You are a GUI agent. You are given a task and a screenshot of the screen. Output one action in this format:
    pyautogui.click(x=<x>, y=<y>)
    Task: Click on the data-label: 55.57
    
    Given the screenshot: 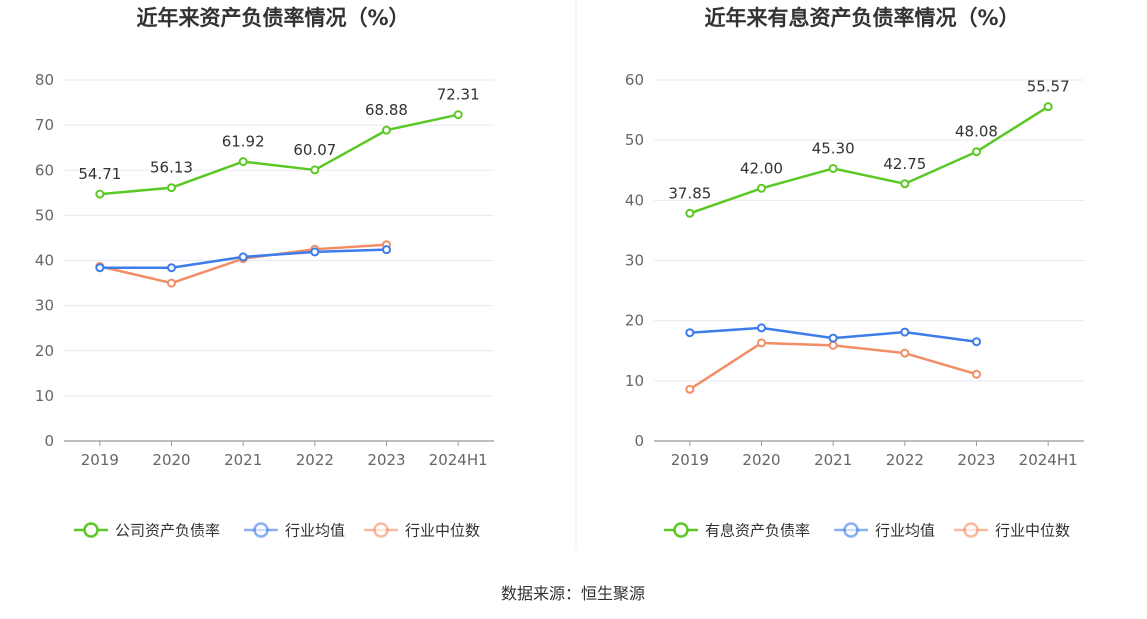 What is the action you would take?
    pyautogui.click(x=1048, y=87)
    